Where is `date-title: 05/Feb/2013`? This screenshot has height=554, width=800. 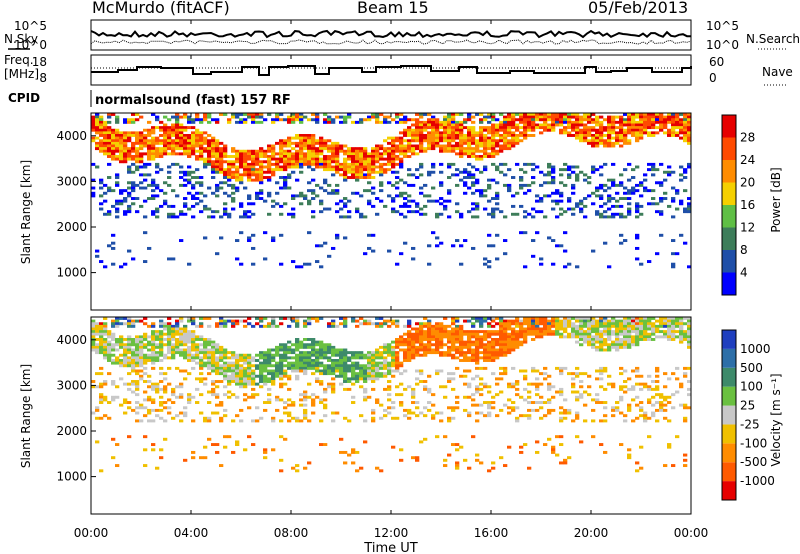
date-title: 05/Feb/2013 is located at coordinates (638, 8).